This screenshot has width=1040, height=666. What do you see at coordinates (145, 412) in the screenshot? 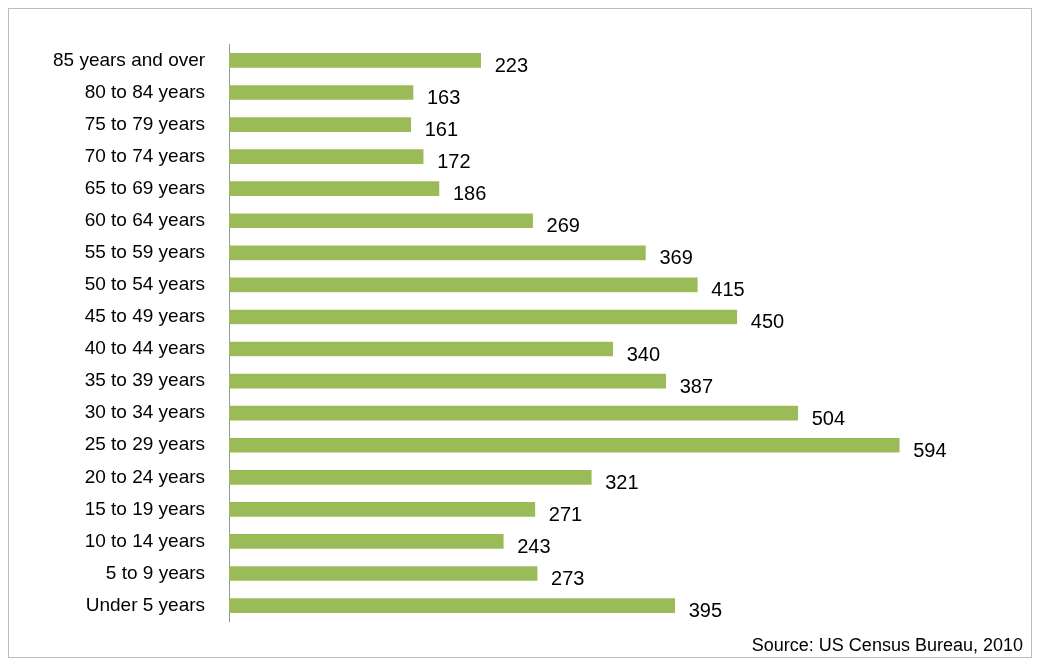
I see `y-tick-label: 30 to 34 years` at bounding box center [145, 412].